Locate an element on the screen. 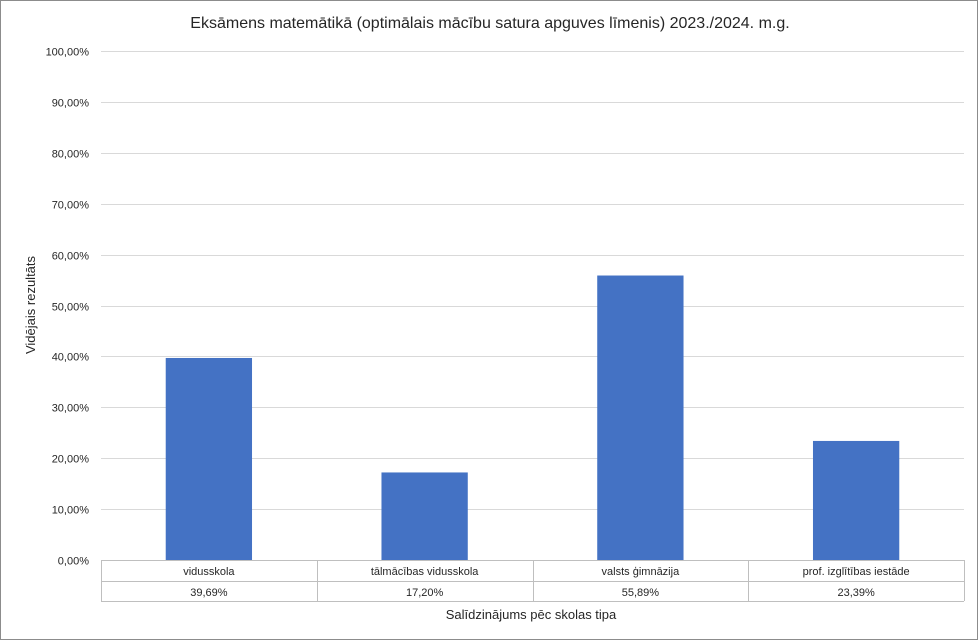 This screenshot has width=978, height=641. value-label: 23,39% is located at coordinates (856, 593).